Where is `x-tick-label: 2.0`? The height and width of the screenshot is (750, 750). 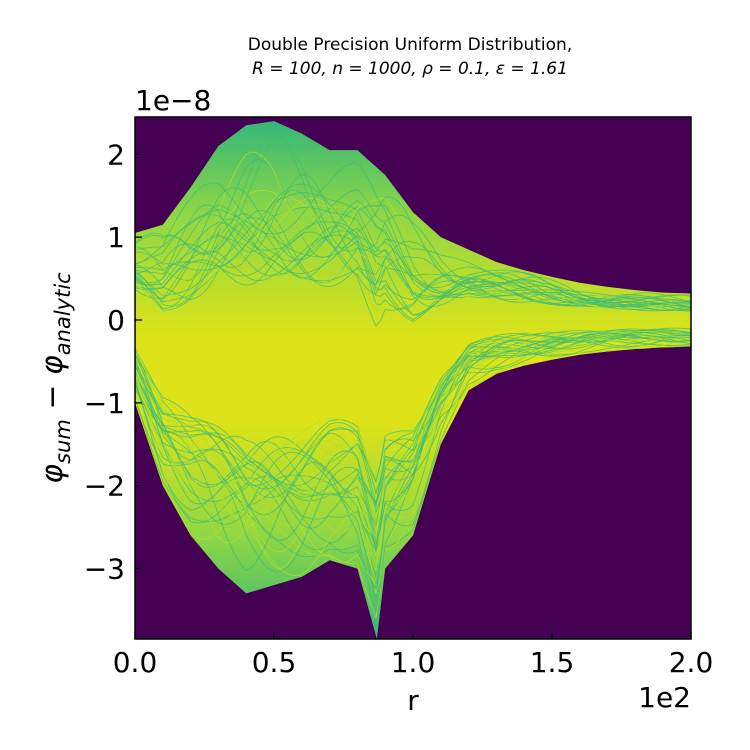 x-tick-label: 2.0 is located at coordinates (691, 662).